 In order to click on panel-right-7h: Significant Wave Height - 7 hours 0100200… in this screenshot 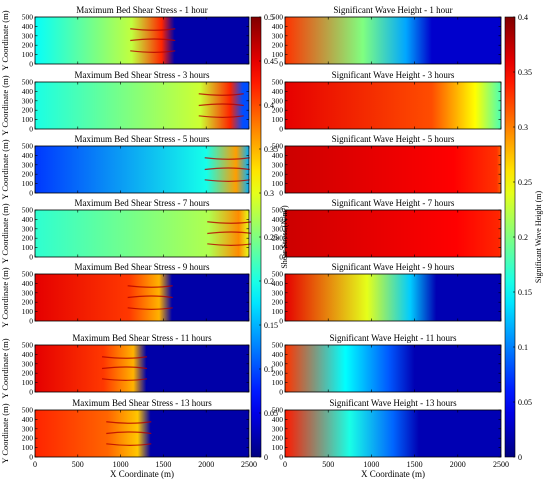, I will do `click(387, 230)`.